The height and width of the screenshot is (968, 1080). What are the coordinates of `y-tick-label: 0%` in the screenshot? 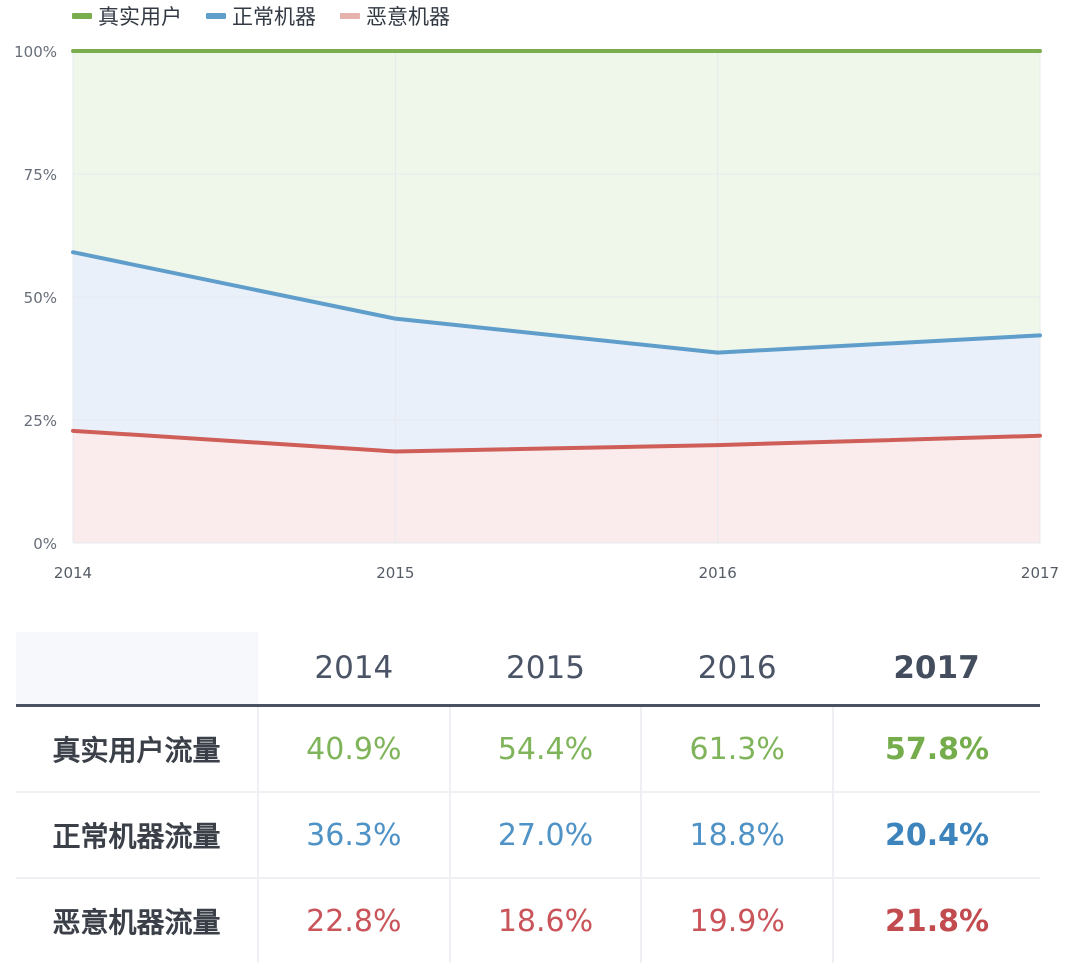 It's located at (45, 544).